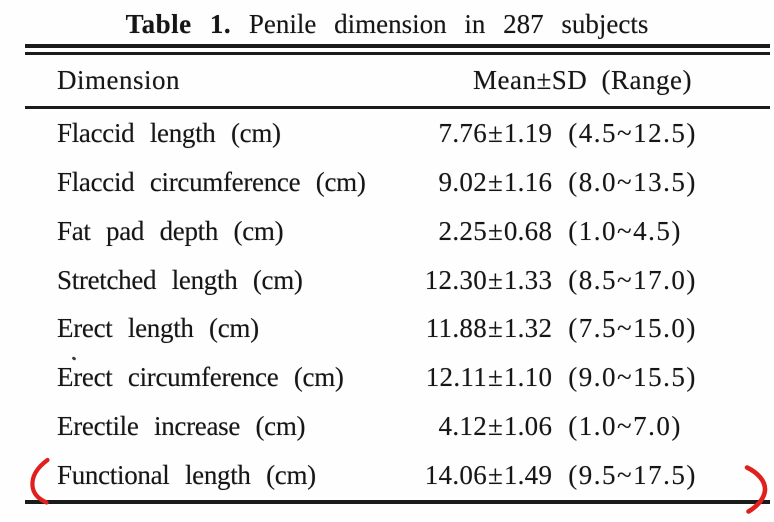 The height and width of the screenshot is (522, 774). What do you see at coordinates (632, 377) in the screenshot?
I see `range-value: (9.0~15.5)` at bounding box center [632, 377].